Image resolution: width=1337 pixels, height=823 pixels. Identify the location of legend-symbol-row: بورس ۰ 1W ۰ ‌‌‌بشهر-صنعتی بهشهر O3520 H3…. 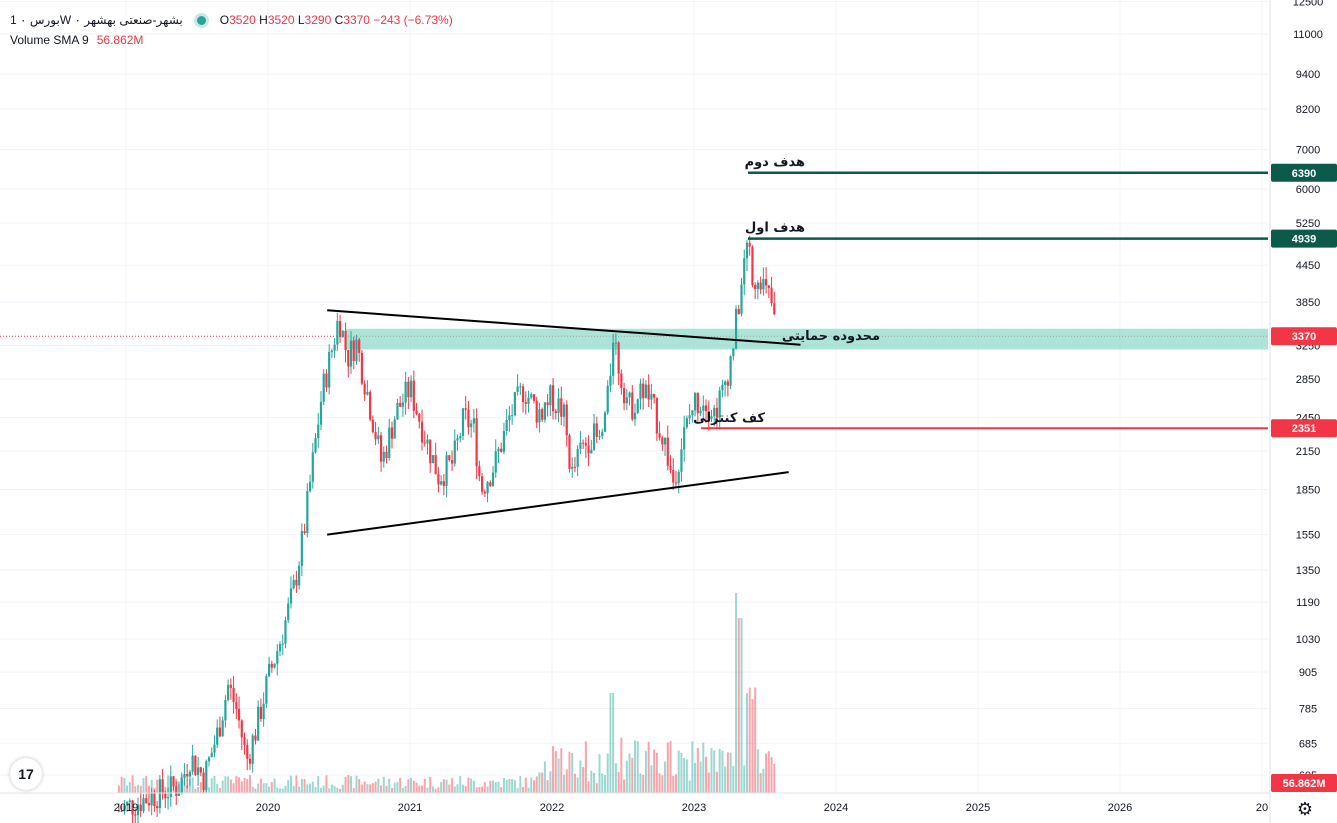
(231, 20).